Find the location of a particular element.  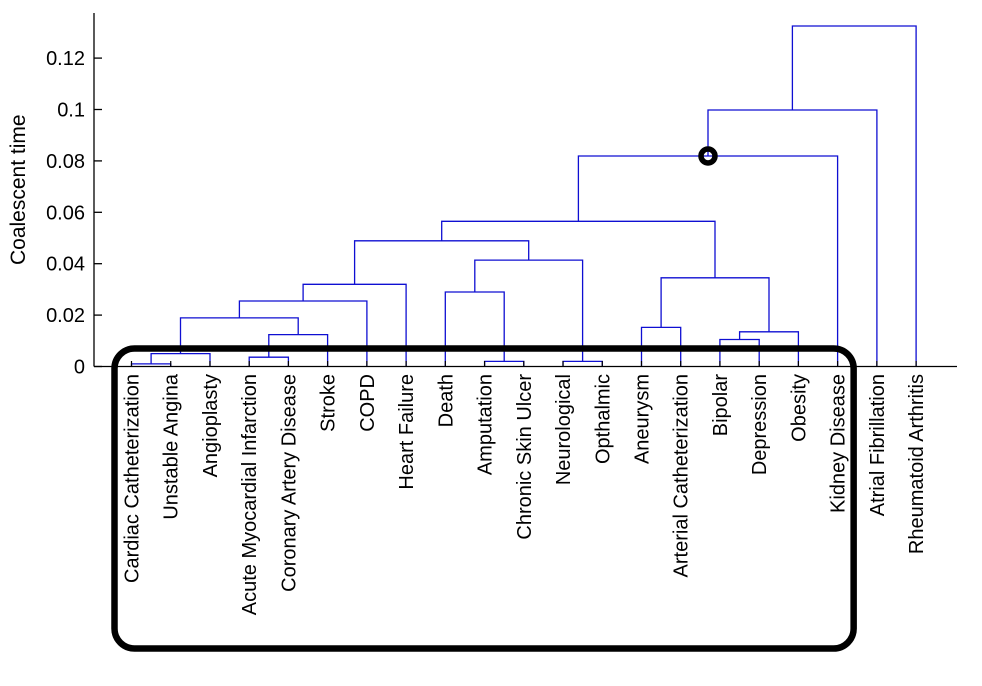

leaf-label: Unstable Angina is located at coordinates (172, 446).